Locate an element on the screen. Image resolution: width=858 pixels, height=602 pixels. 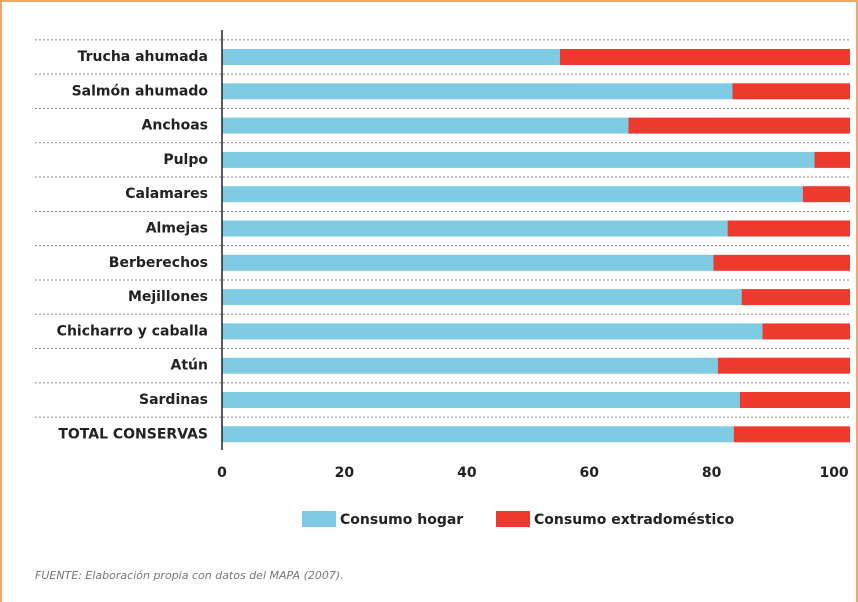
category-label: Anchoas is located at coordinates (175, 126).